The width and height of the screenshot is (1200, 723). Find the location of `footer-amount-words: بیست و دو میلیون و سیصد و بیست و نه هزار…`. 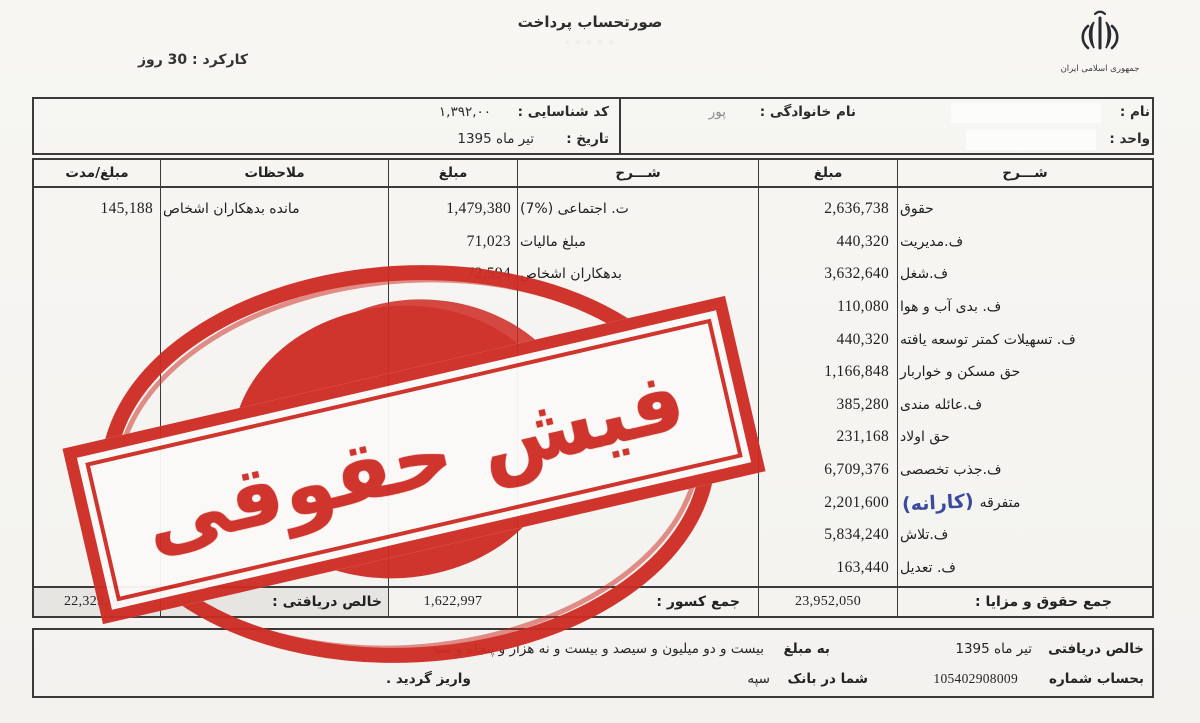

footer-amount-words: بیست و دو میلیون و سیصد و بیست و نه هزار… is located at coordinates (598, 649).